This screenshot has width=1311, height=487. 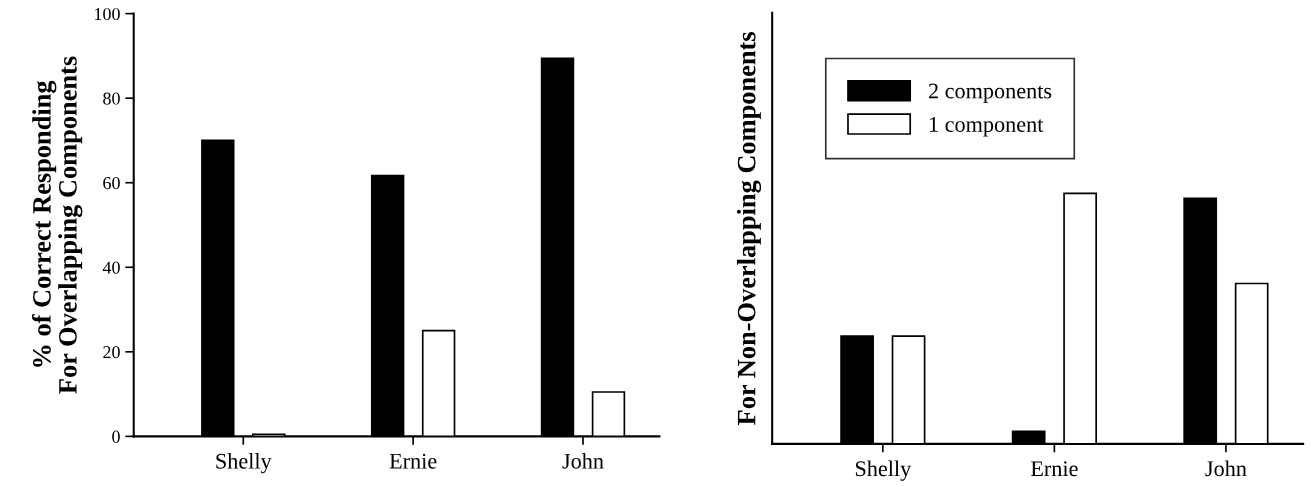 What do you see at coordinates (111, 183) in the screenshot?
I see `y-tick-label: 60` at bounding box center [111, 183].